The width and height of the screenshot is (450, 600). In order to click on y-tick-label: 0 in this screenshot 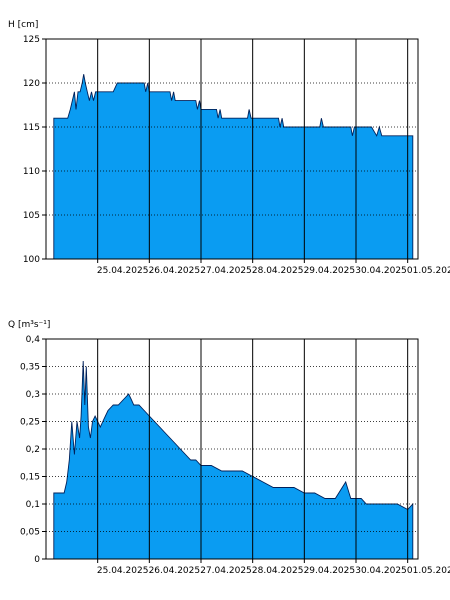, I will do `click(37, 560)`.